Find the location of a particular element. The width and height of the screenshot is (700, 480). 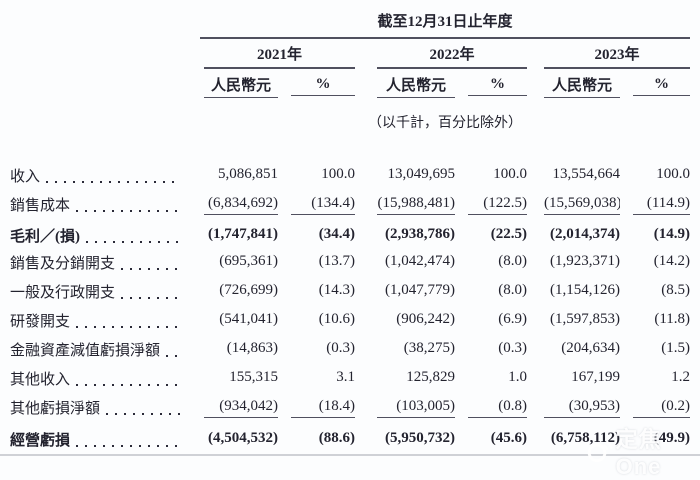

row-label: 銷售成本 is located at coordinates (40, 206).